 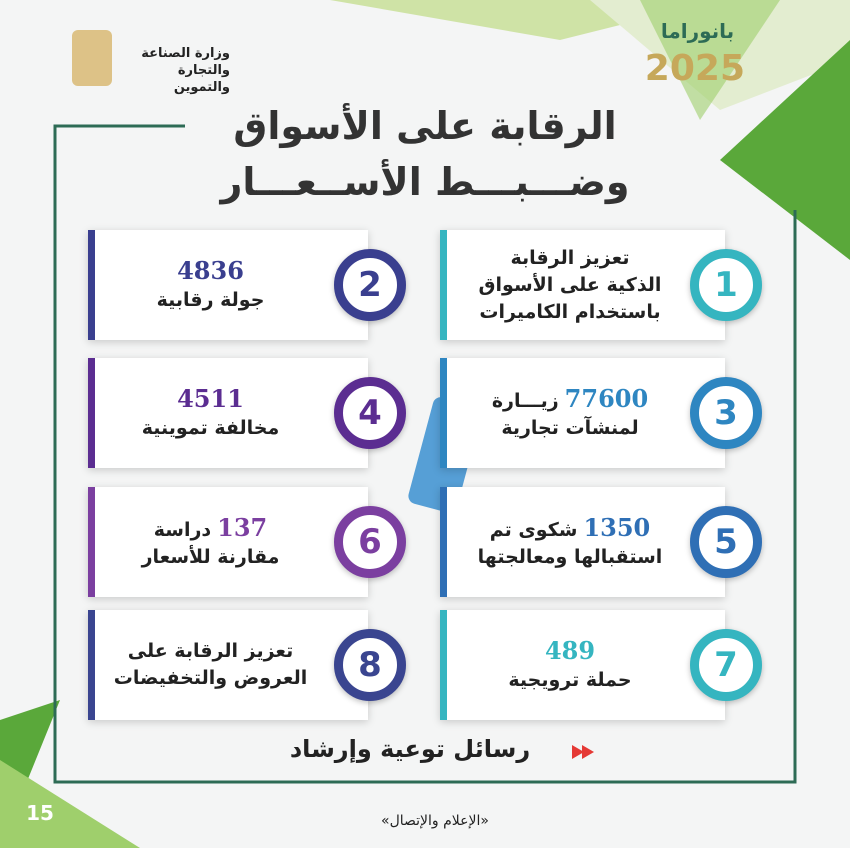 I want to click on card-text: 1350شكوى تم استقبالها ومعالجتها, so click(x=570, y=542).